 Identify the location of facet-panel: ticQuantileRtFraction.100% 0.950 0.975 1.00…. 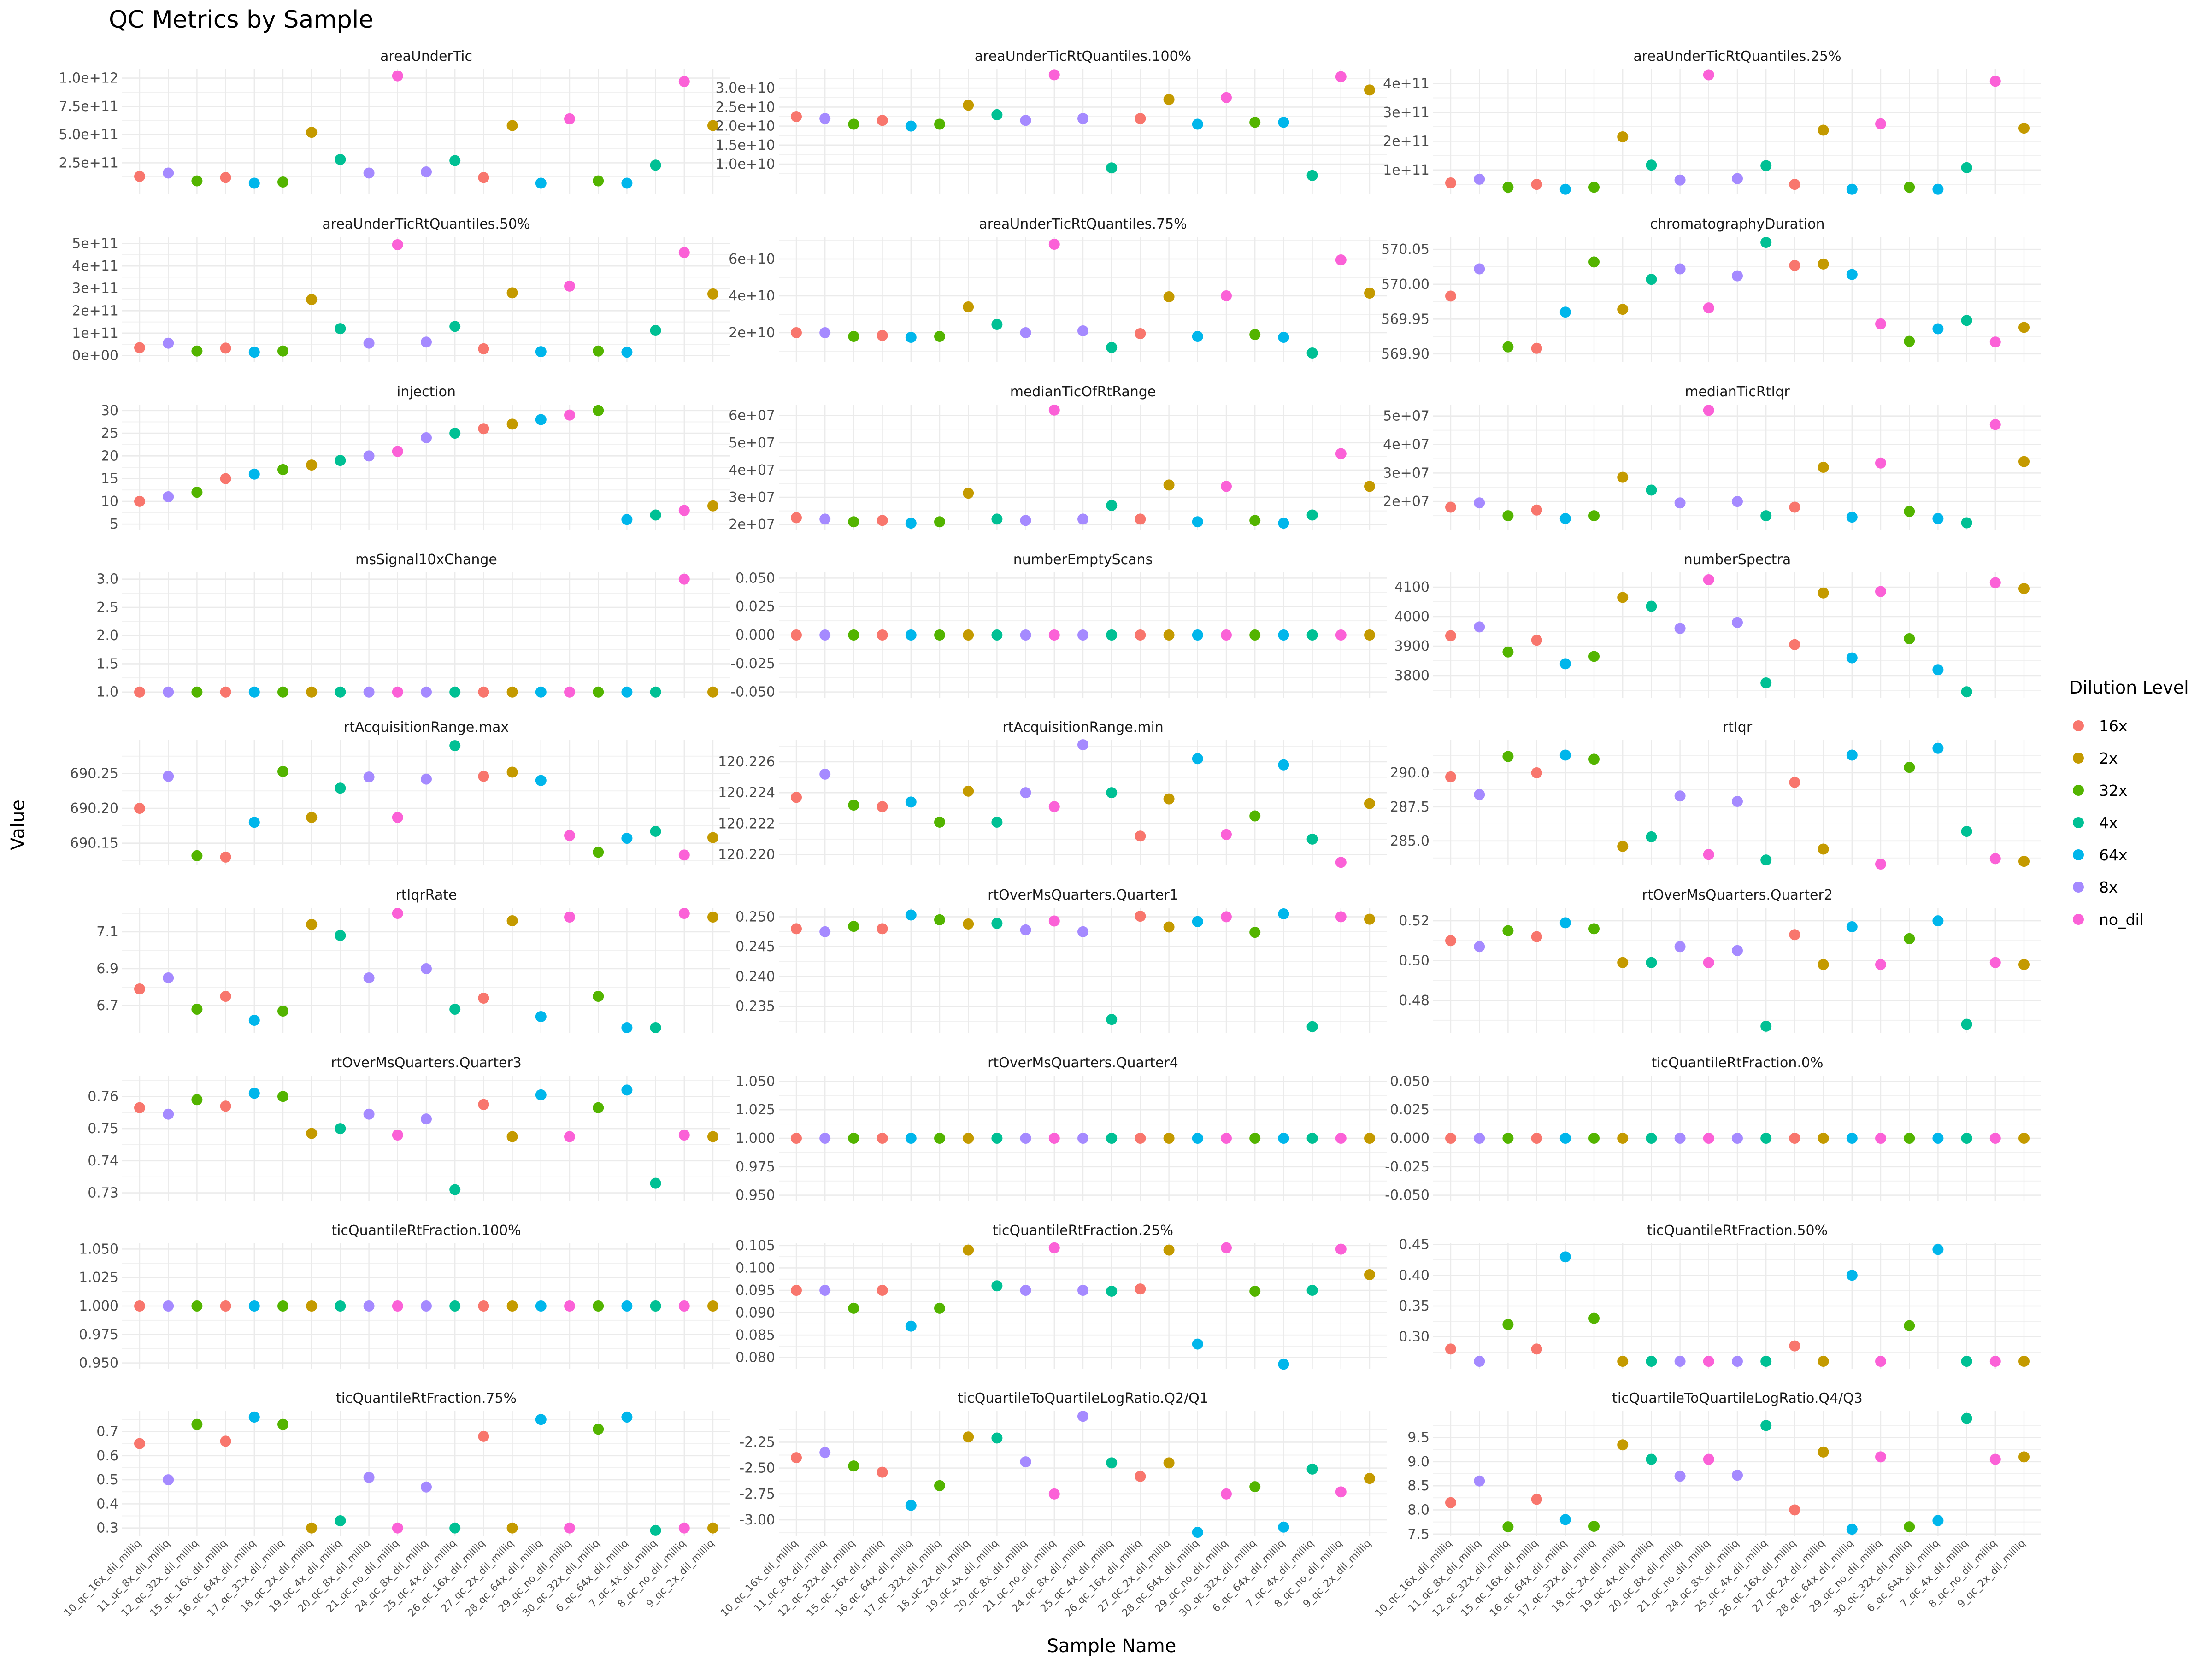
(404, 1297).